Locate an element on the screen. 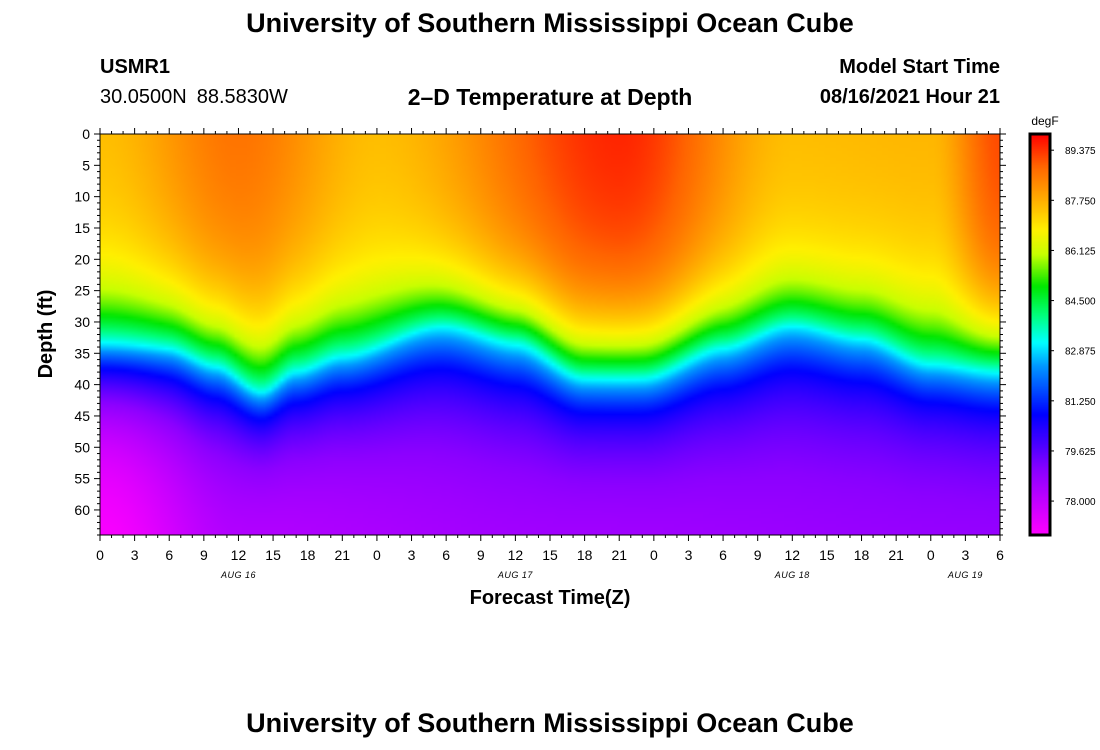  y-tick-label: 60 is located at coordinates (82, 510).